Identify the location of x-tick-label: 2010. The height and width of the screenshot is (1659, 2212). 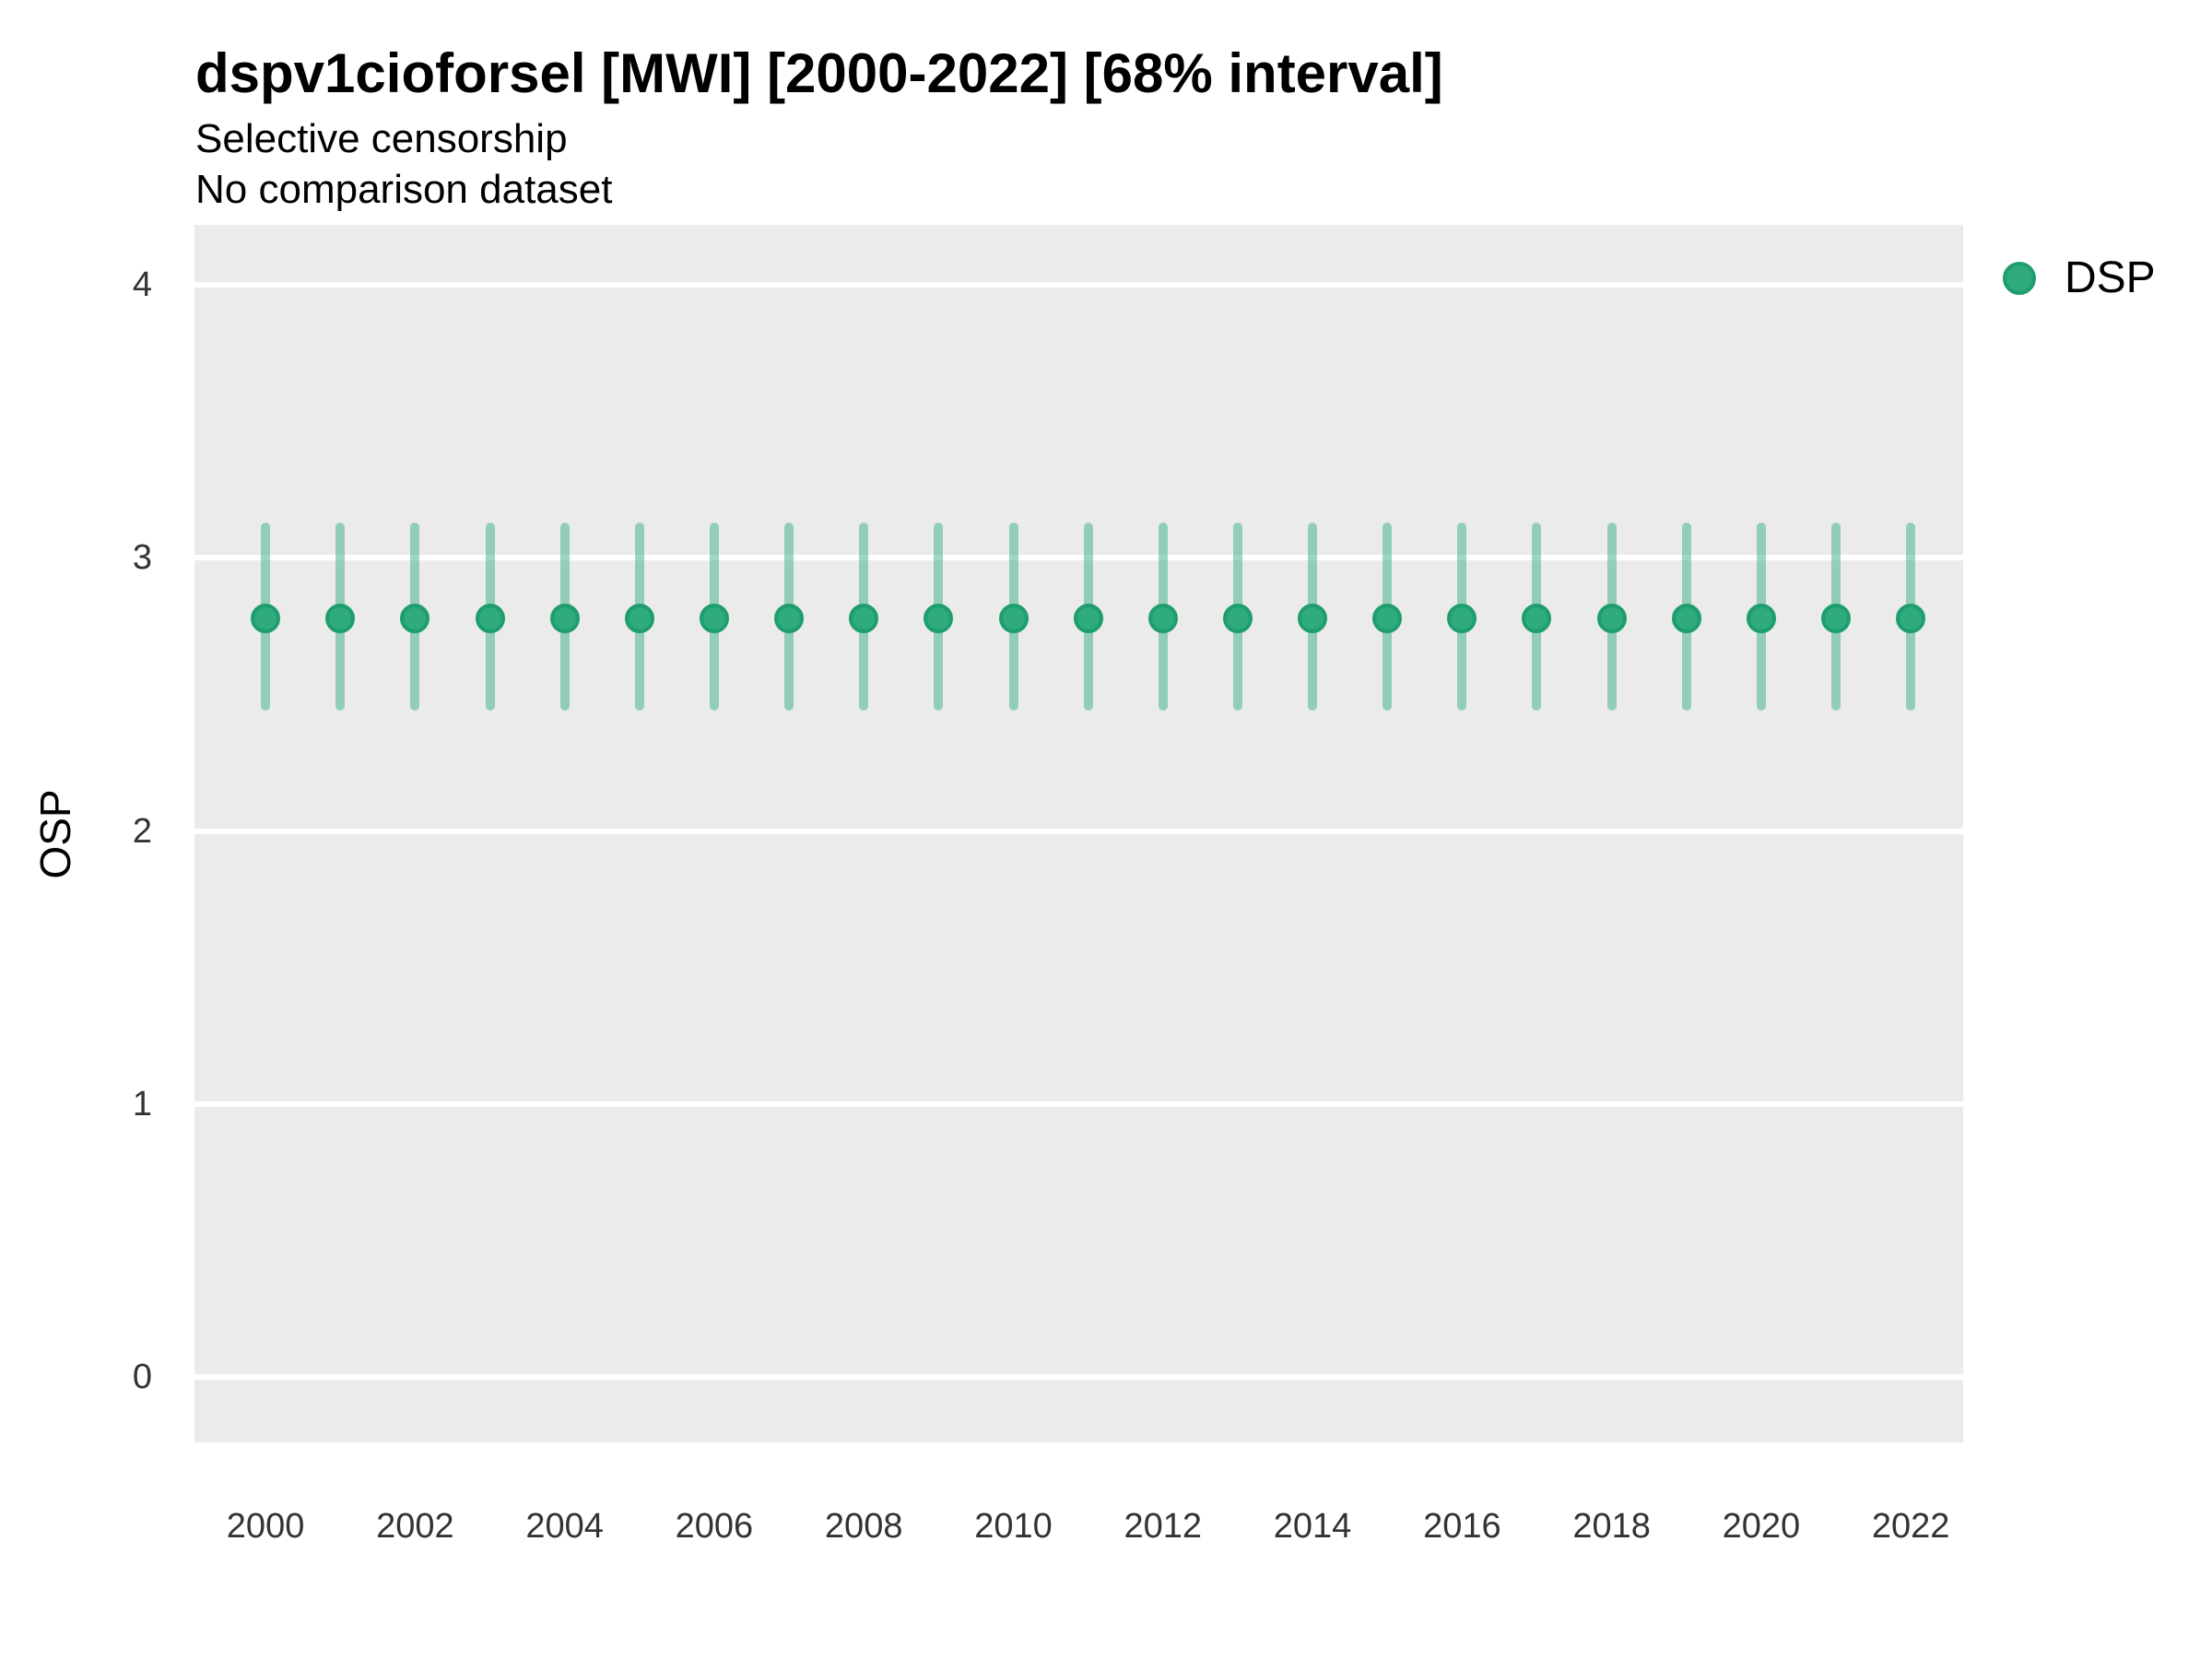
(1013, 1526).